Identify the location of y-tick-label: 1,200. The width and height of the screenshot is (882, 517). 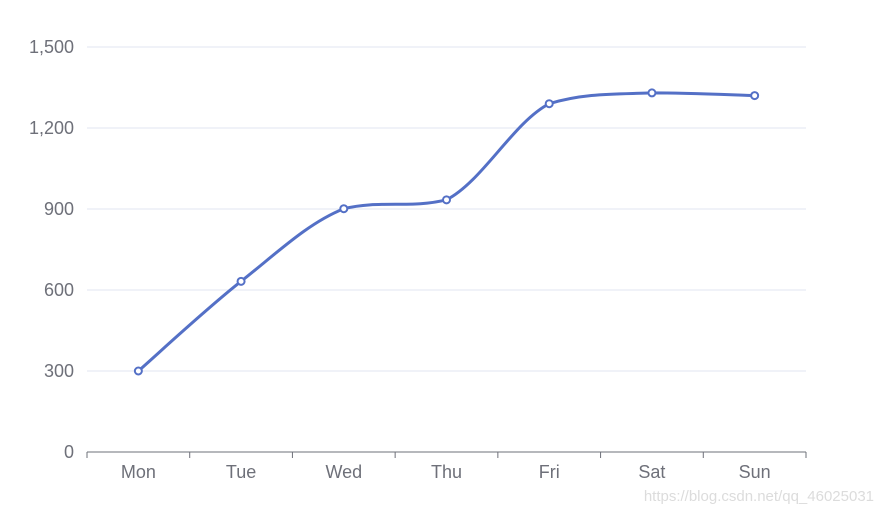
(51, 128).